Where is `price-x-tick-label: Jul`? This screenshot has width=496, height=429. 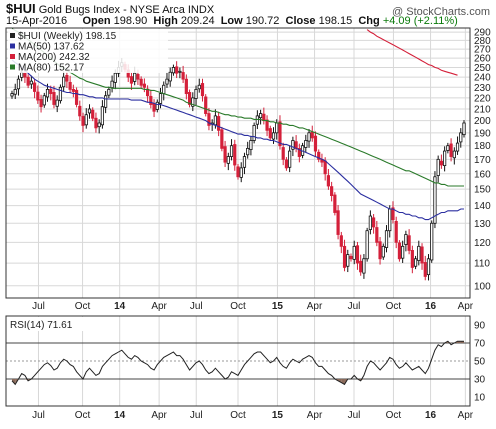 price-x-tick-label: Jul is located at coordinates (354, 306).